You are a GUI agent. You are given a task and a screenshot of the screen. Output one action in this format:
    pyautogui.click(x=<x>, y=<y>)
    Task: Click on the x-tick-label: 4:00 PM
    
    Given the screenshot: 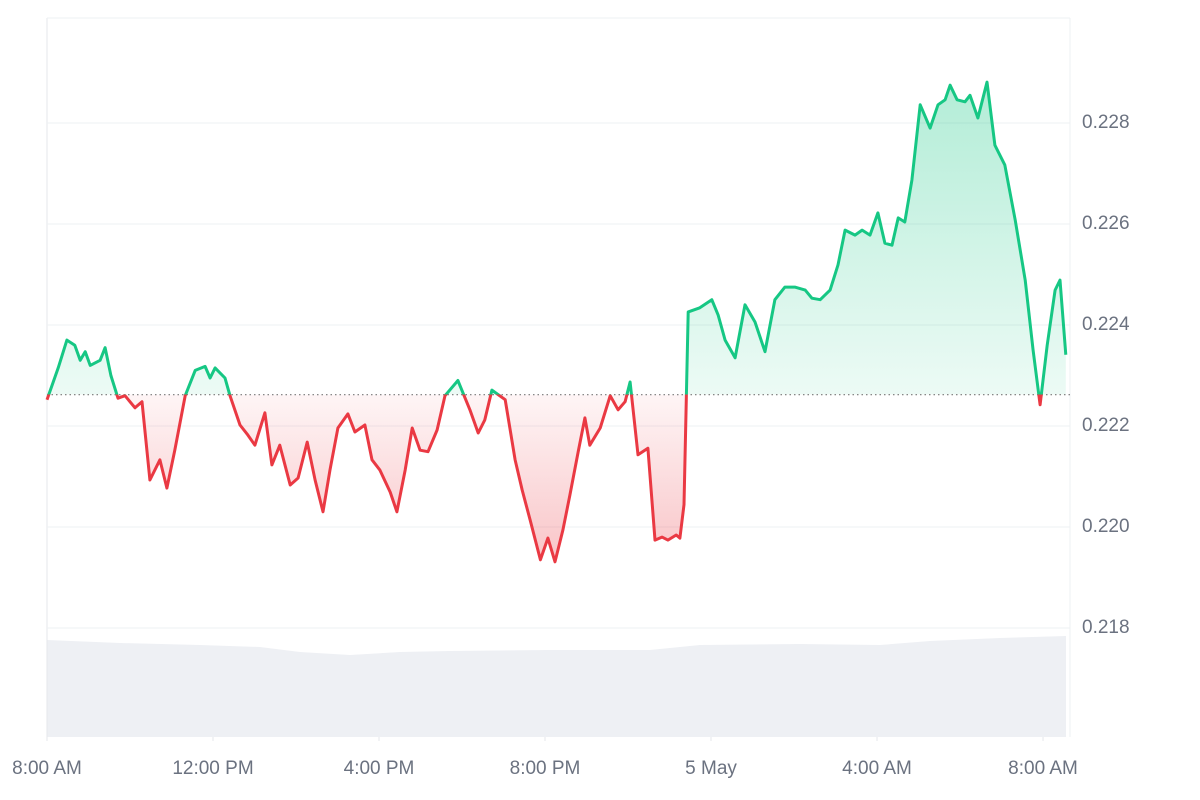 What is the action you would take?
    pyautogui.click(x=379, y=768)
    